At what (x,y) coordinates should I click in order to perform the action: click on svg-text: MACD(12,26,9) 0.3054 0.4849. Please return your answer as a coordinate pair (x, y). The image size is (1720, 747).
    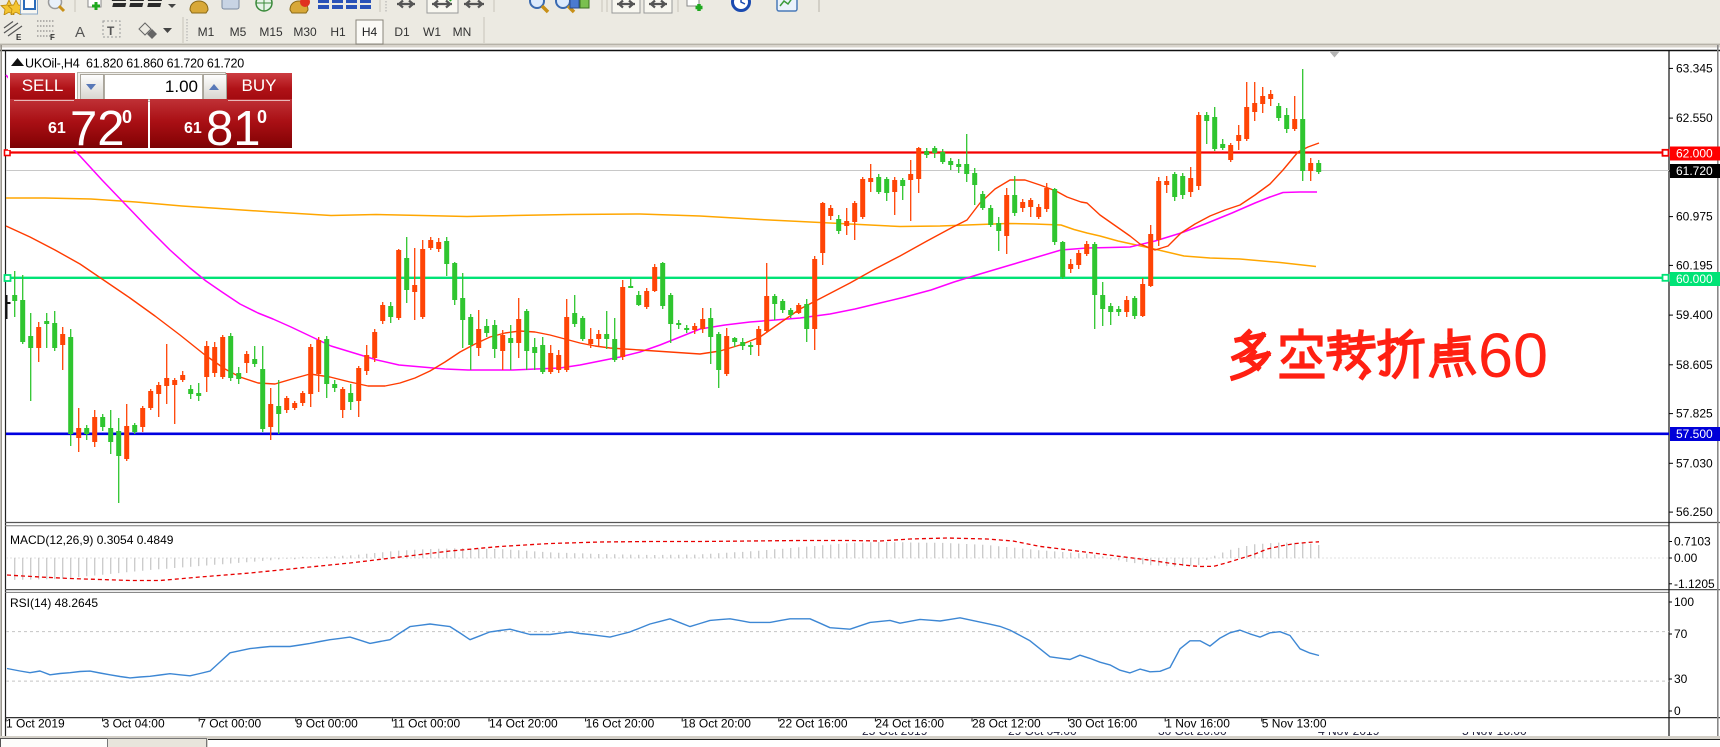
    Looking at the image, I should click on (92, 540).